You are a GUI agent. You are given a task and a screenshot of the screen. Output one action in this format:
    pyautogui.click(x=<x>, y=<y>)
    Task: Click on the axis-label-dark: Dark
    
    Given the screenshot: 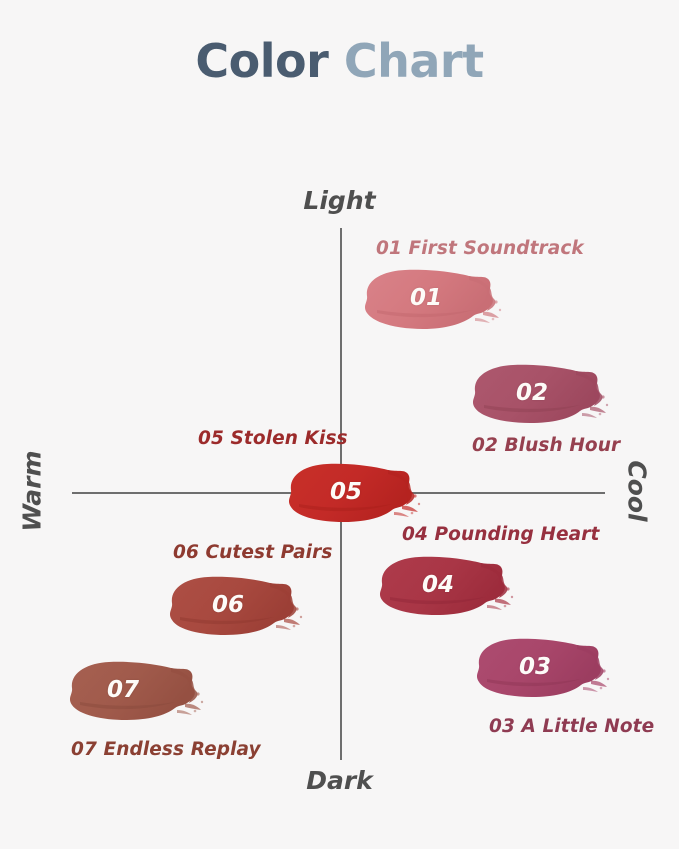 What is the action you would take?
    pyautogui.click(x=339, y=780)
    